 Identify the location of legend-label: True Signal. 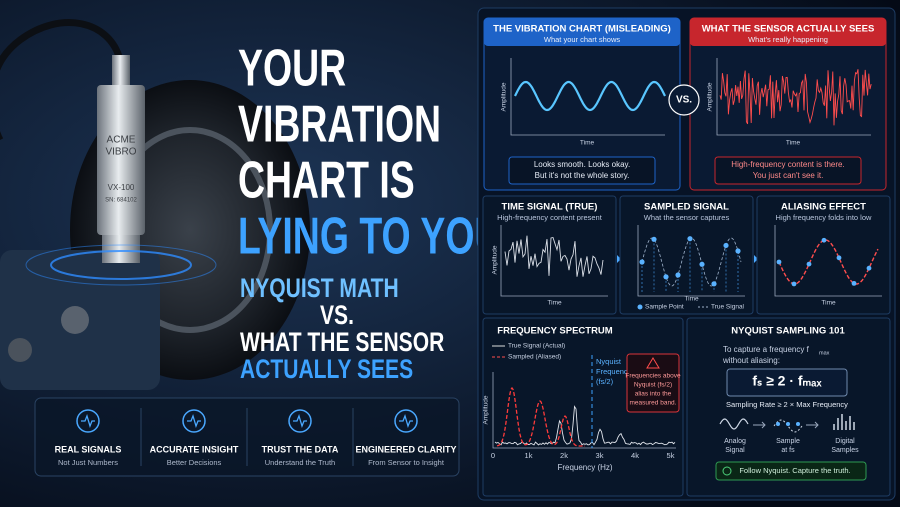
(728, 307).